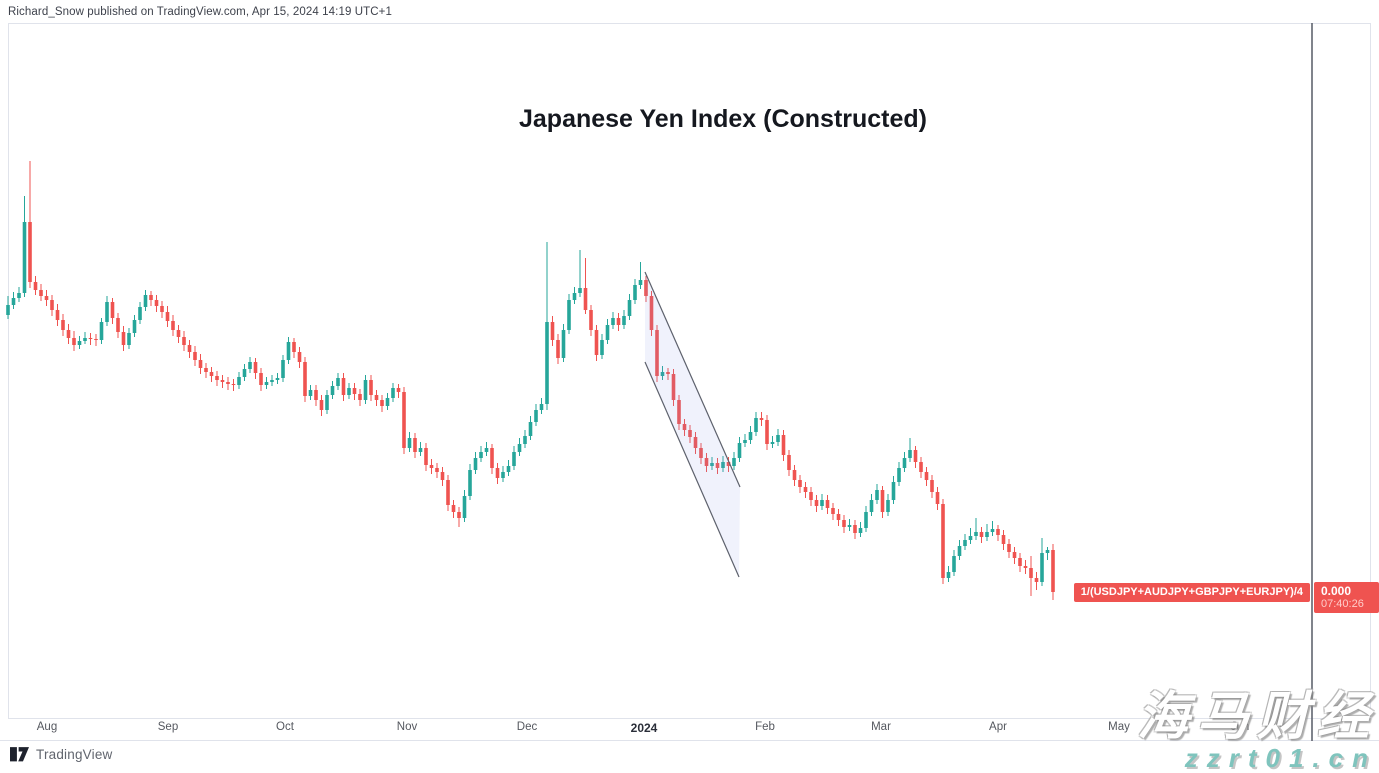  What do you see at coordinates (765, 727) in the screenshot?
I see `time-tick-label: Feb` at bounding box center [765, 727].